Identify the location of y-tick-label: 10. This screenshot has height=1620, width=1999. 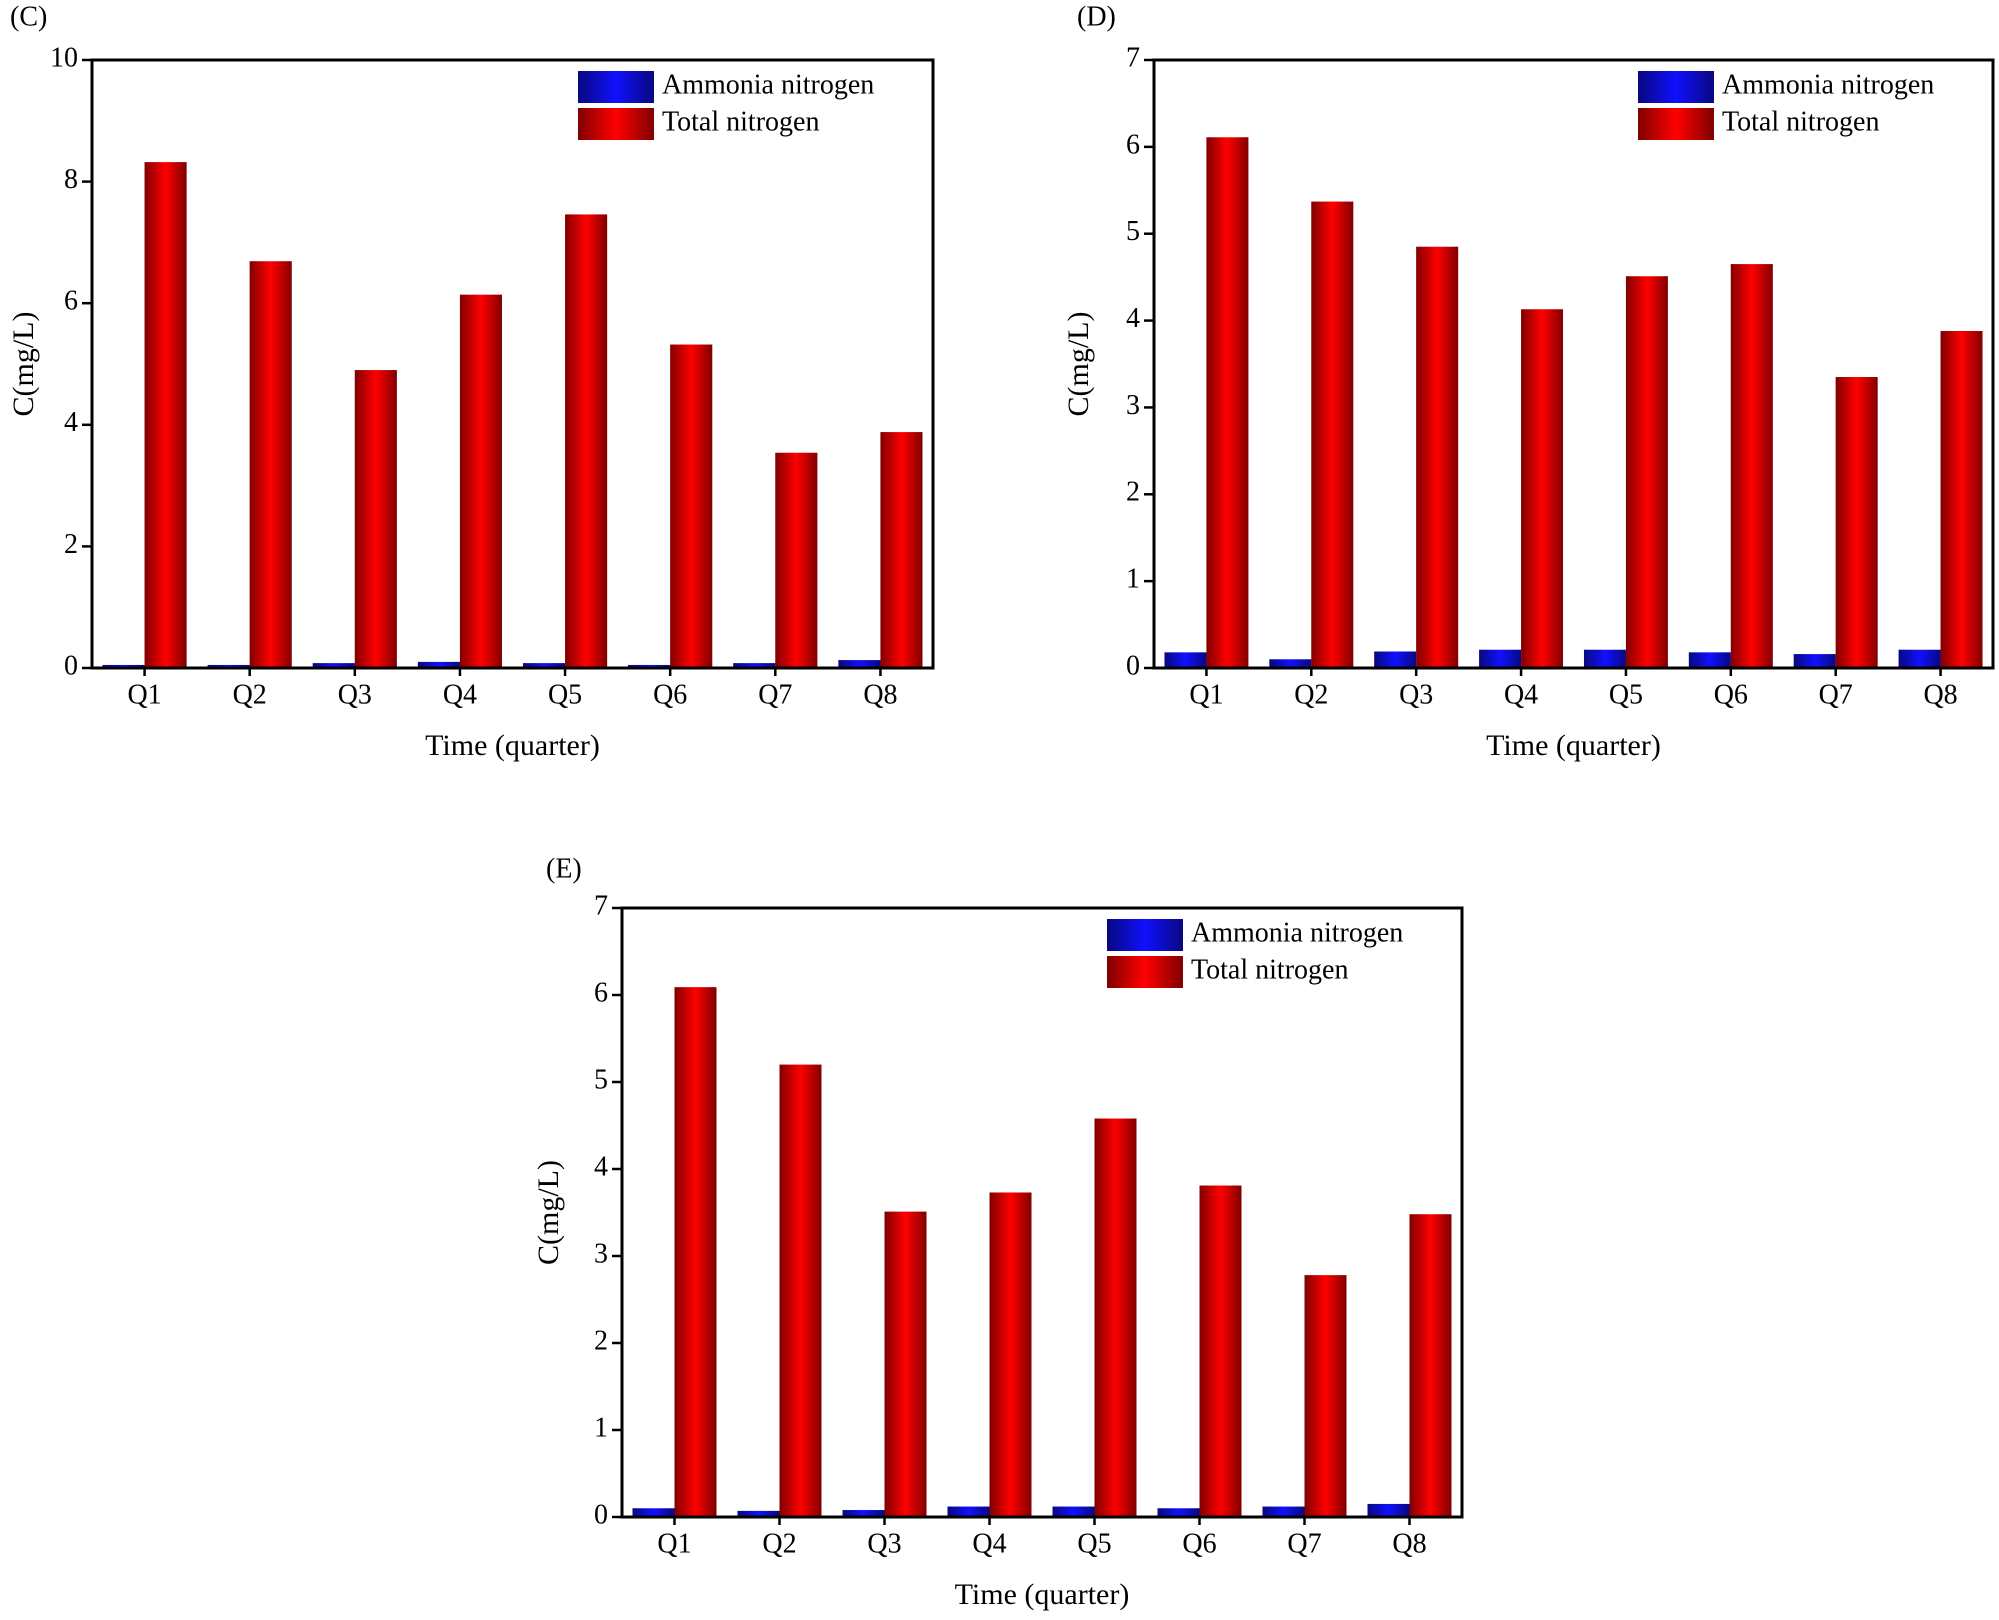
(64, 57).